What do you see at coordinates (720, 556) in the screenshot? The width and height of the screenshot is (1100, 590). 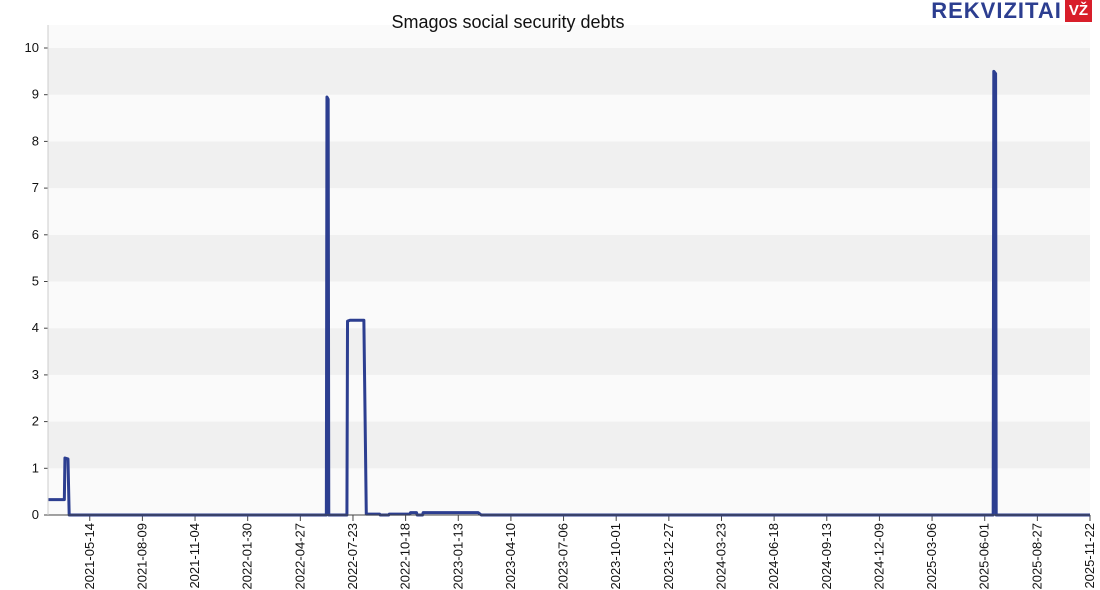 I see `x-tick-label: 2024-03-23` at bounding box center [720, 556].